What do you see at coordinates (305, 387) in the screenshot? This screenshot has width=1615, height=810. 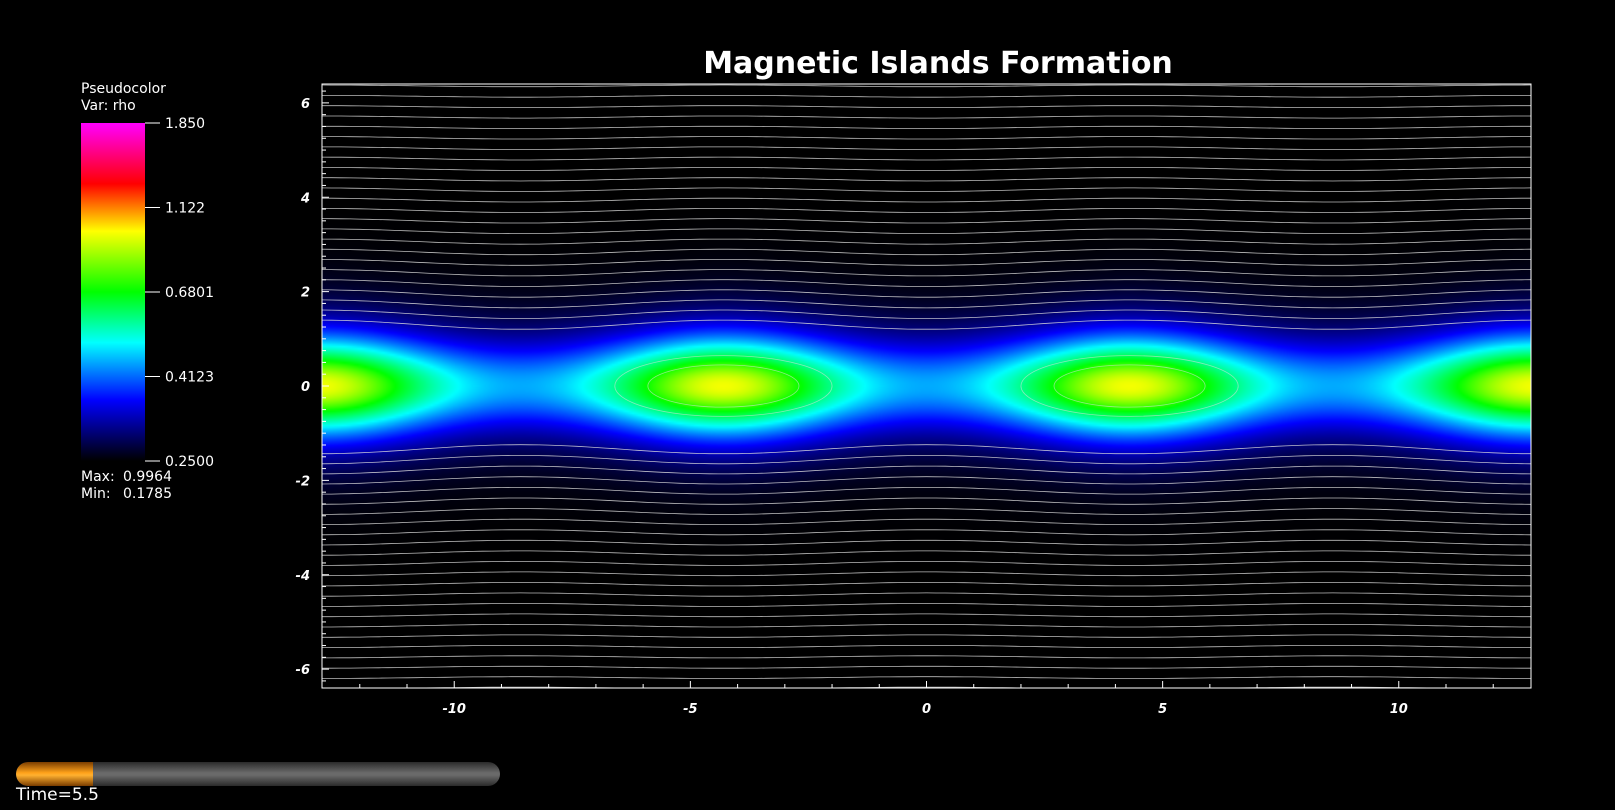 I see `y-tick-label: 0` at bounding box center [305, 387].